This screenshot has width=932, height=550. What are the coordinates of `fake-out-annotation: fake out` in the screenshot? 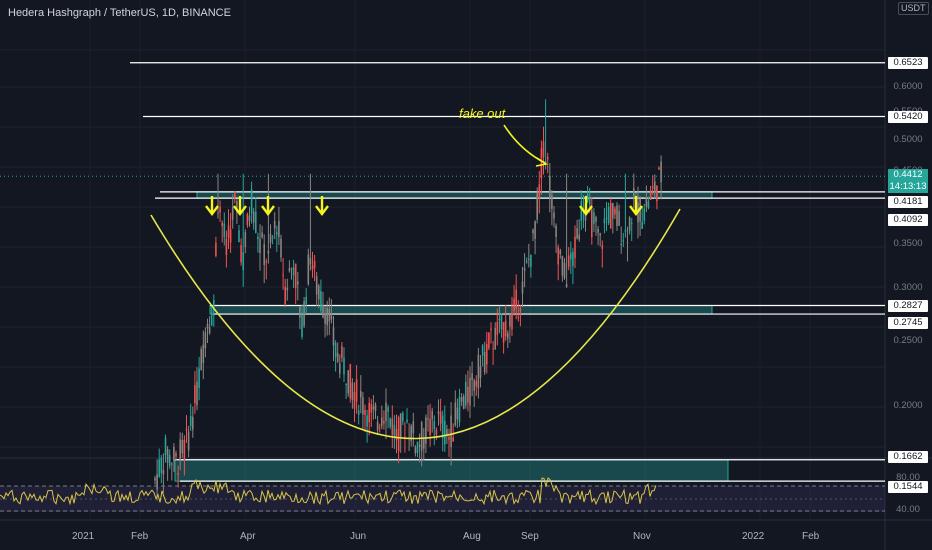 It's located at (482, 113).